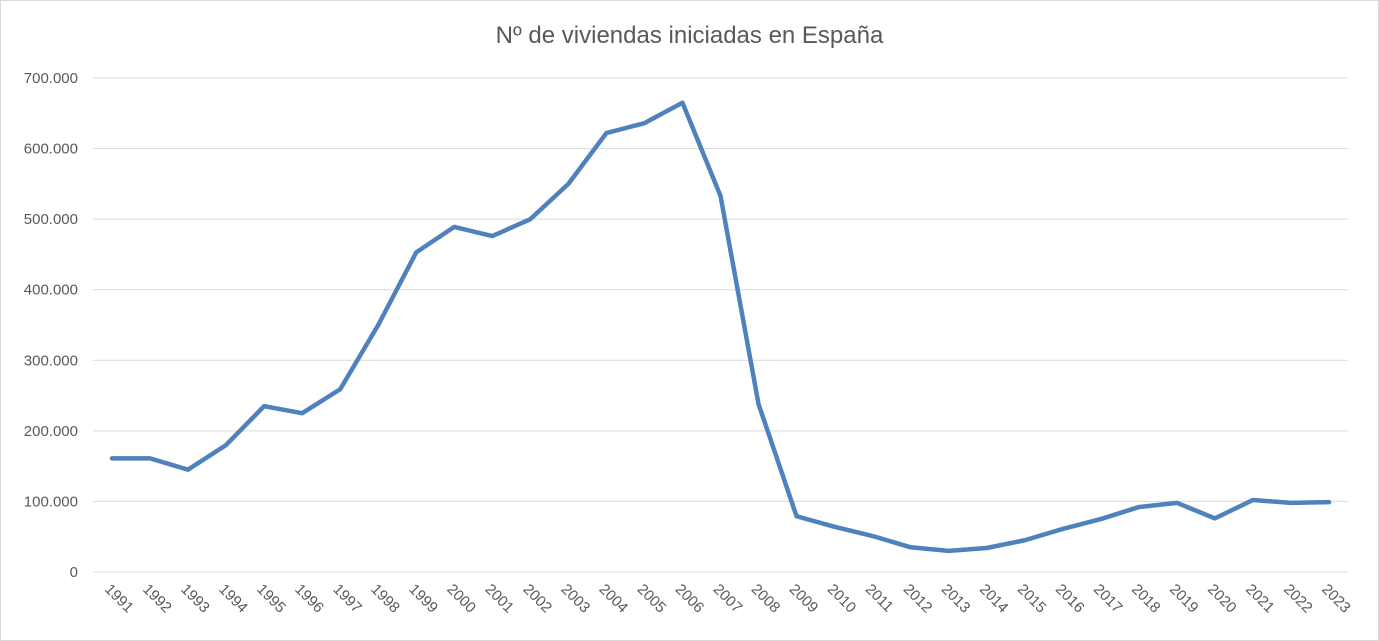  What do you see at coordinates (956, 599) in the screenshot?
I see `x-tick-label: 2013` at bounding box center [956, 599].